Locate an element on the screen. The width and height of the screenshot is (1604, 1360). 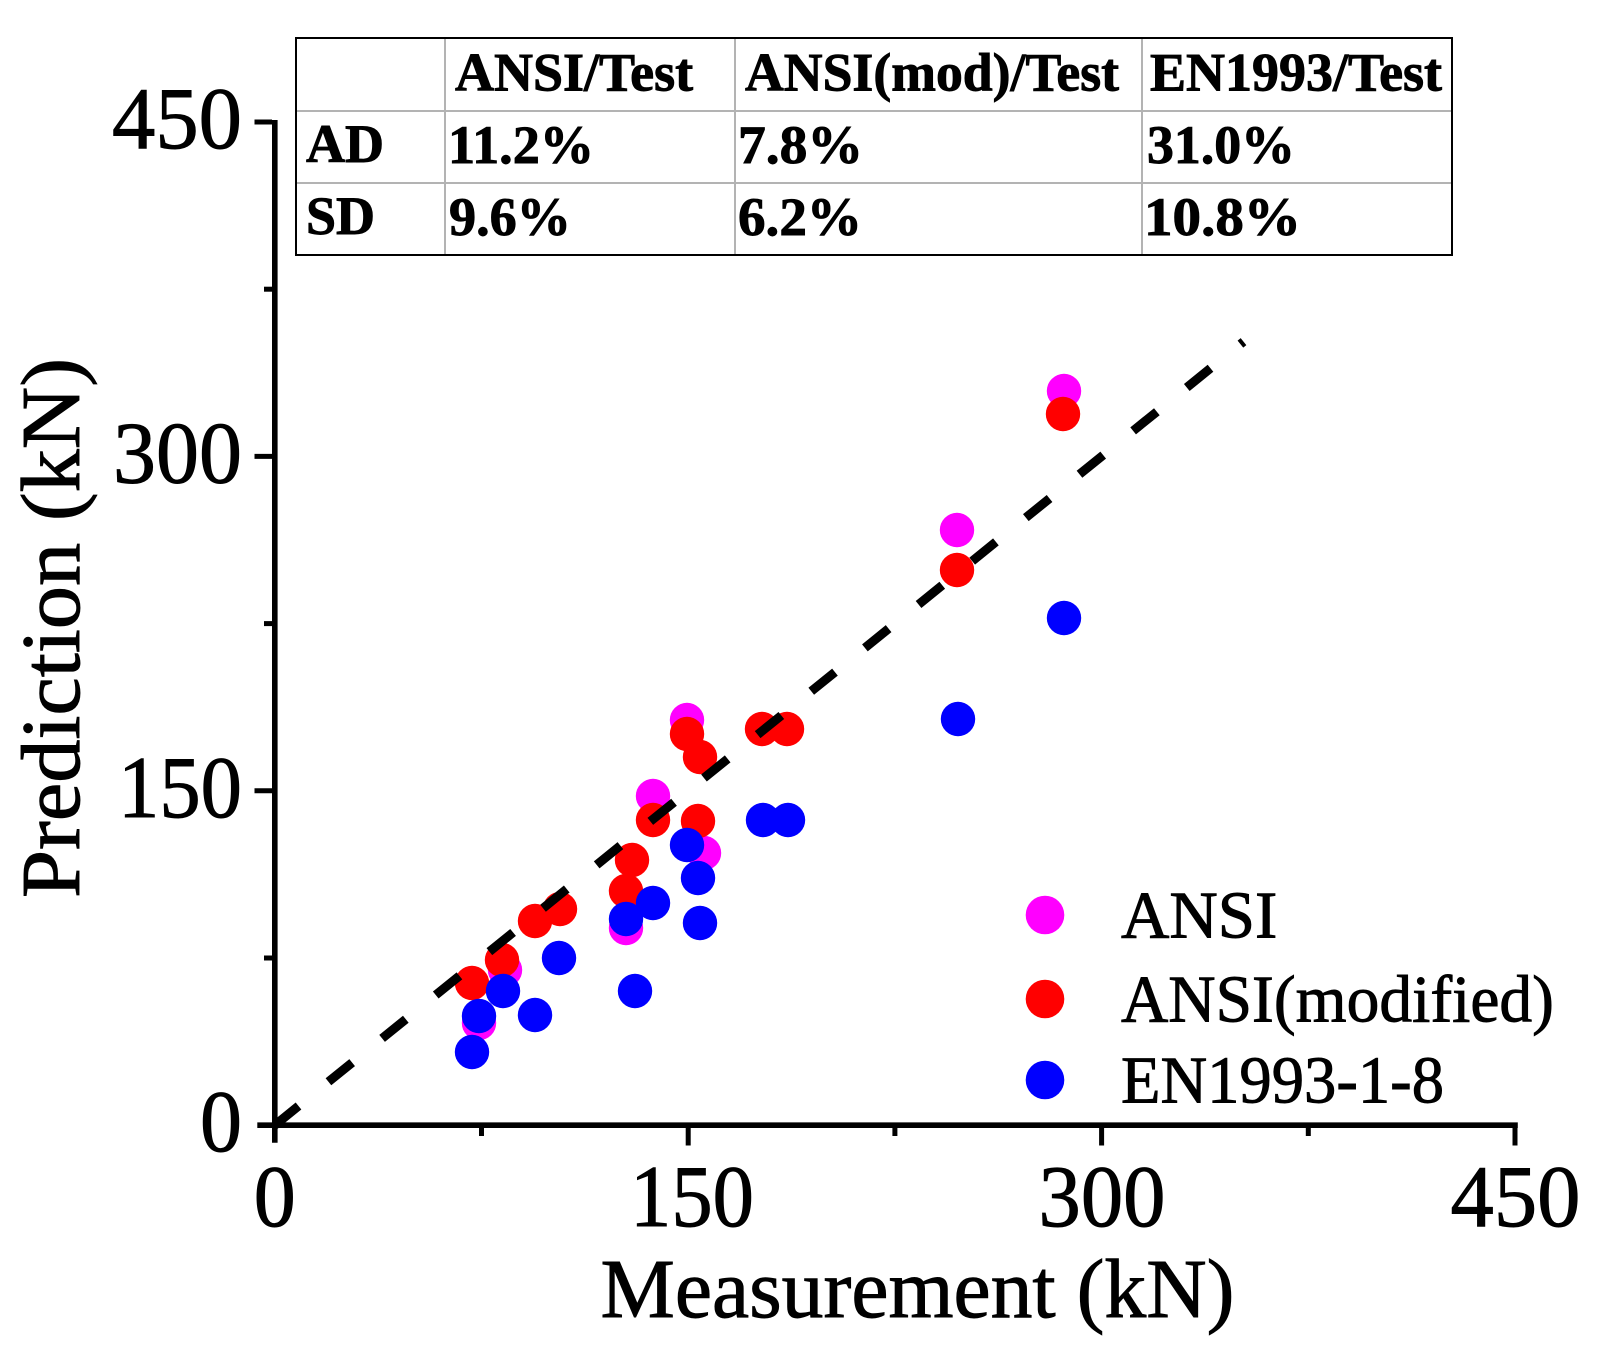
svg-text: ANSI is located at coordinates (1199, 915).